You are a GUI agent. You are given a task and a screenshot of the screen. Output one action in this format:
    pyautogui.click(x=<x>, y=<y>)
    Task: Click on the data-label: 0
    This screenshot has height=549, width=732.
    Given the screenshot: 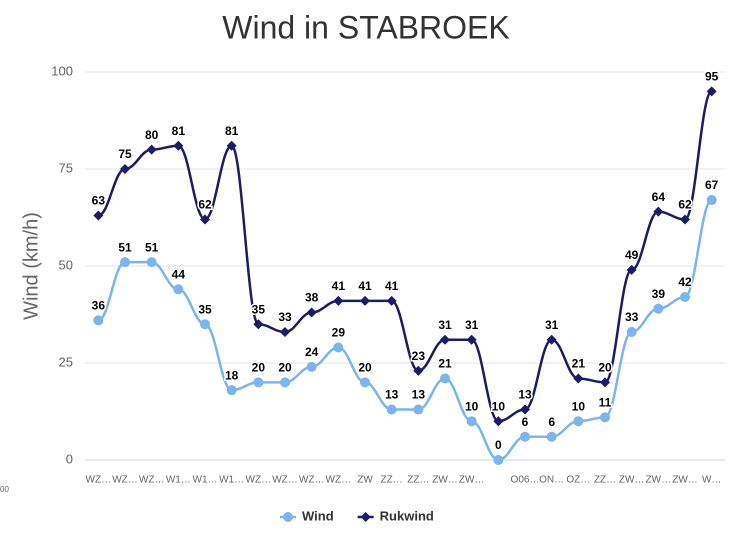 What is the action you would take?
    pyautogui.click(x=498, y=445)
    